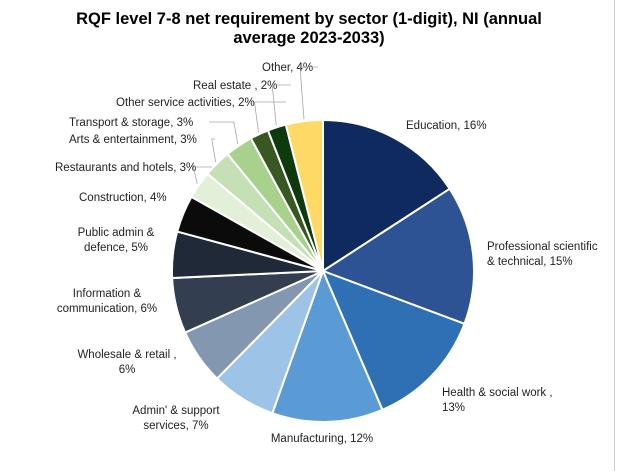 This screenshot has width=618, height=471. Describe the element at coordinates (176, 418) in the screenshot. I see `slice-label: Admin' & support services, 7%` at that location.